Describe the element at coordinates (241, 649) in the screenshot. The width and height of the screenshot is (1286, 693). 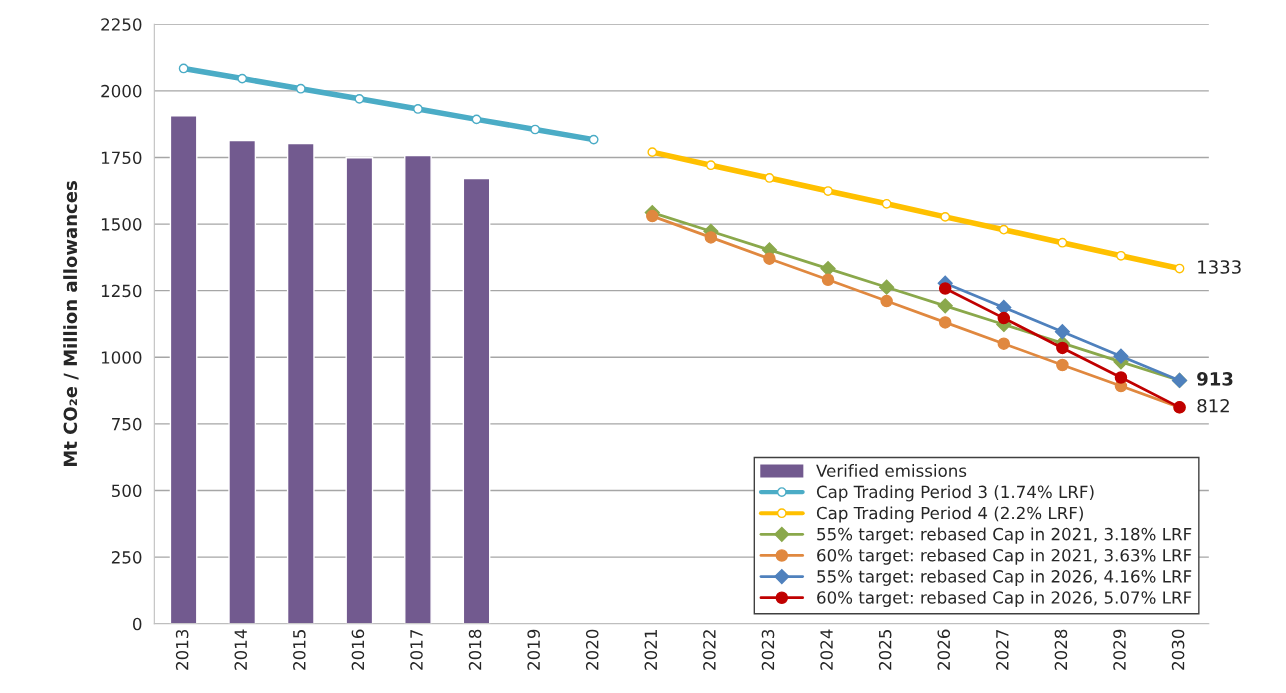
I see `x-tick-label: 2014` at that location.